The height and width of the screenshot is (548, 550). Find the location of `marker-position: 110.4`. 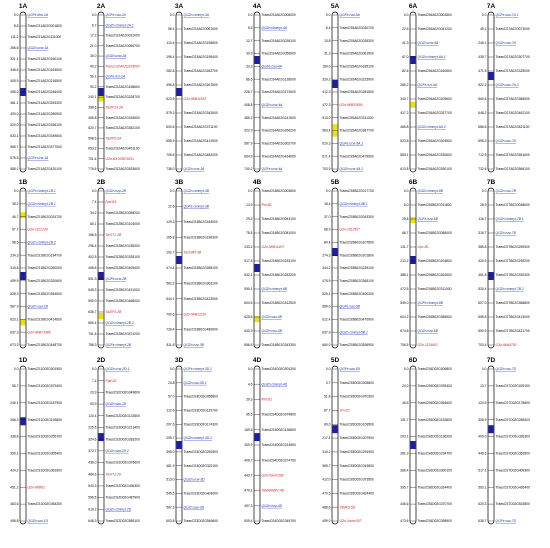

marker-position: 110.4 is located at coordinates (170, 43).